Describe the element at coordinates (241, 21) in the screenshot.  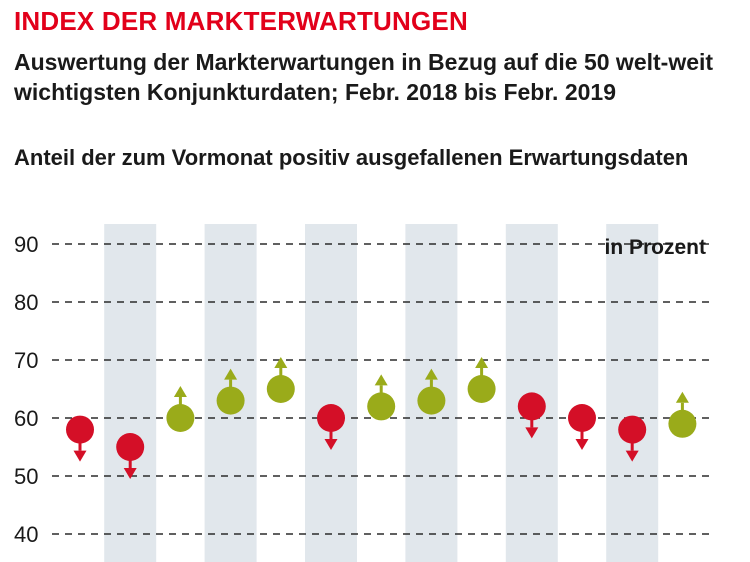
I see `chart-title: INDEX DER MARKTERWARTUNGEN` at that location.